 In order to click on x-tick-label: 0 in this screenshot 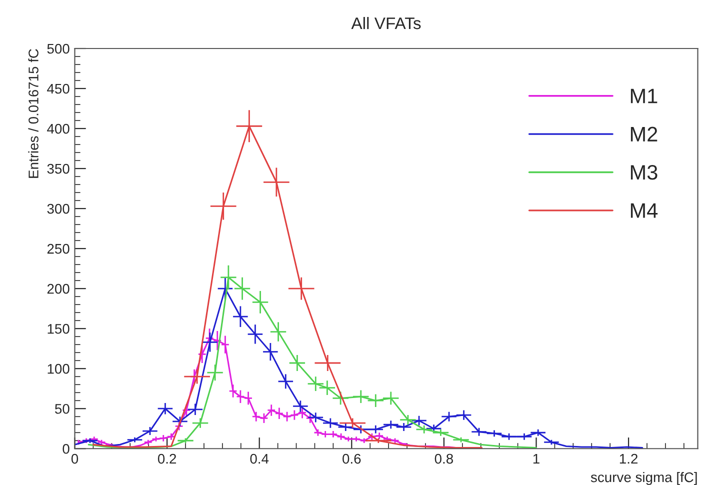, I will do `click(74, 459)`.